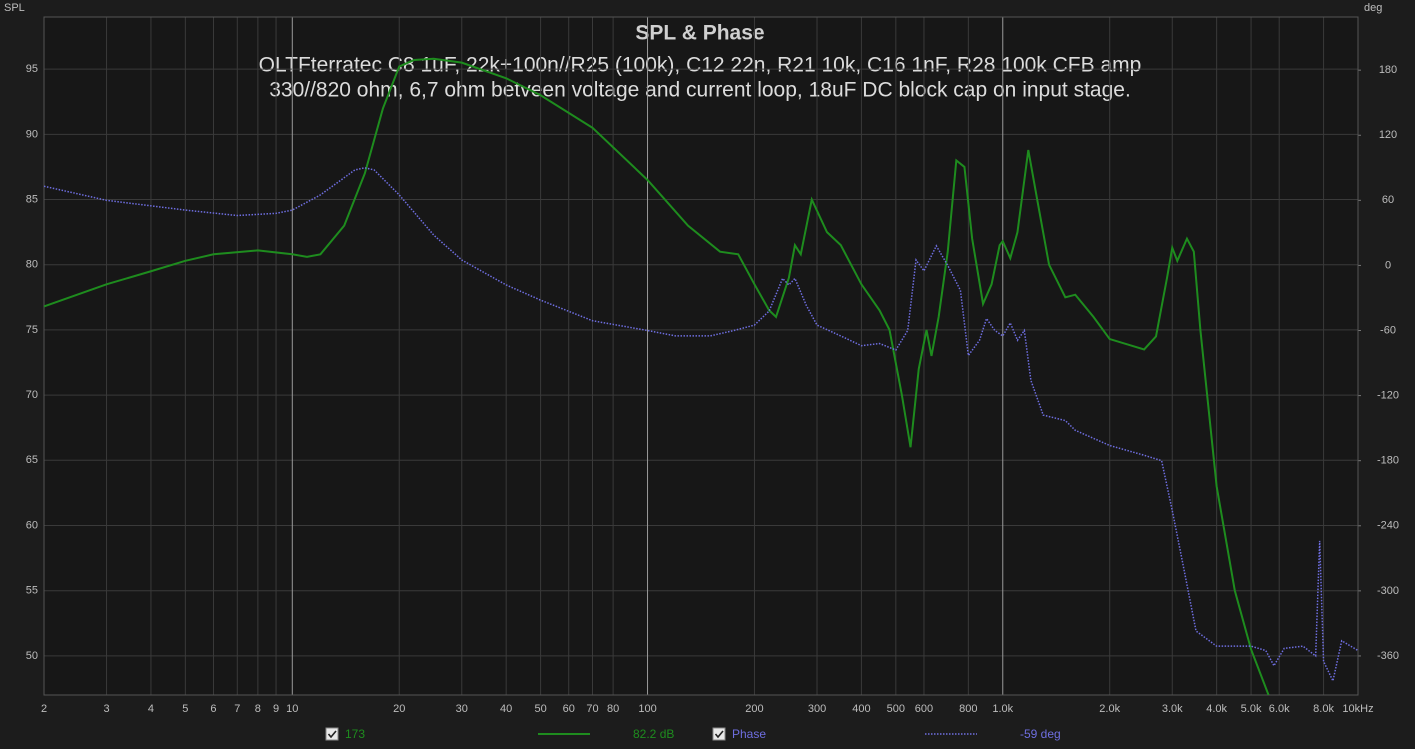 The image size is (1415, 749). What do you see at coordinates (699, 33) in the screenshot?
I see `chart-title: SPL & Phase` at bounding box center [699, 33].